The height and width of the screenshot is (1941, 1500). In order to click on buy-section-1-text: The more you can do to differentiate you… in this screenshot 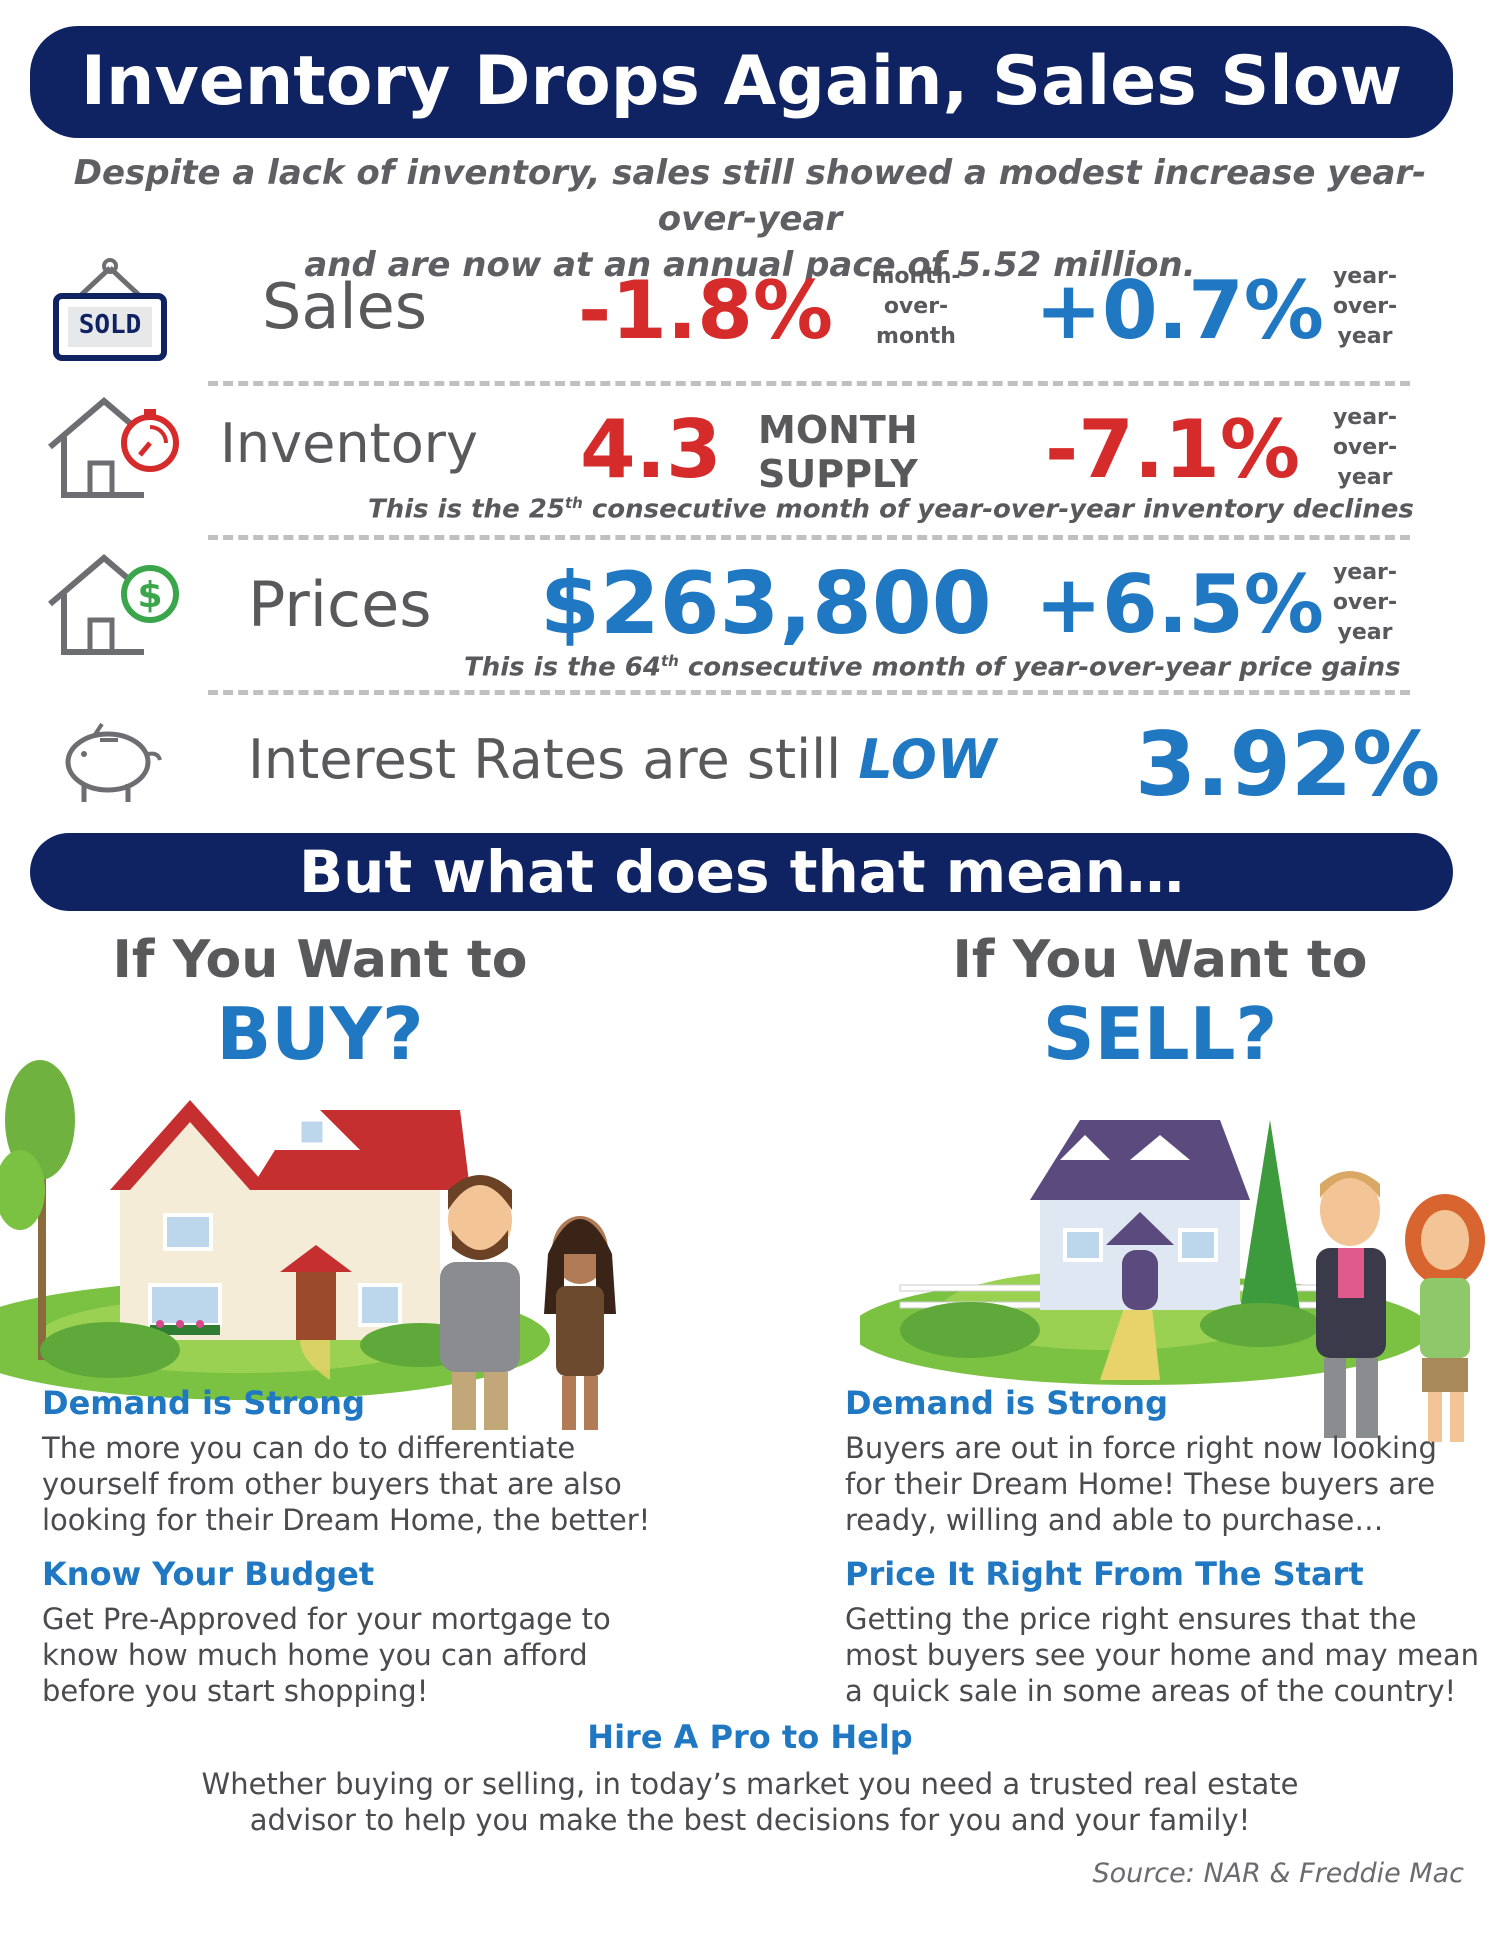, I will do `click(346, 1484)`.